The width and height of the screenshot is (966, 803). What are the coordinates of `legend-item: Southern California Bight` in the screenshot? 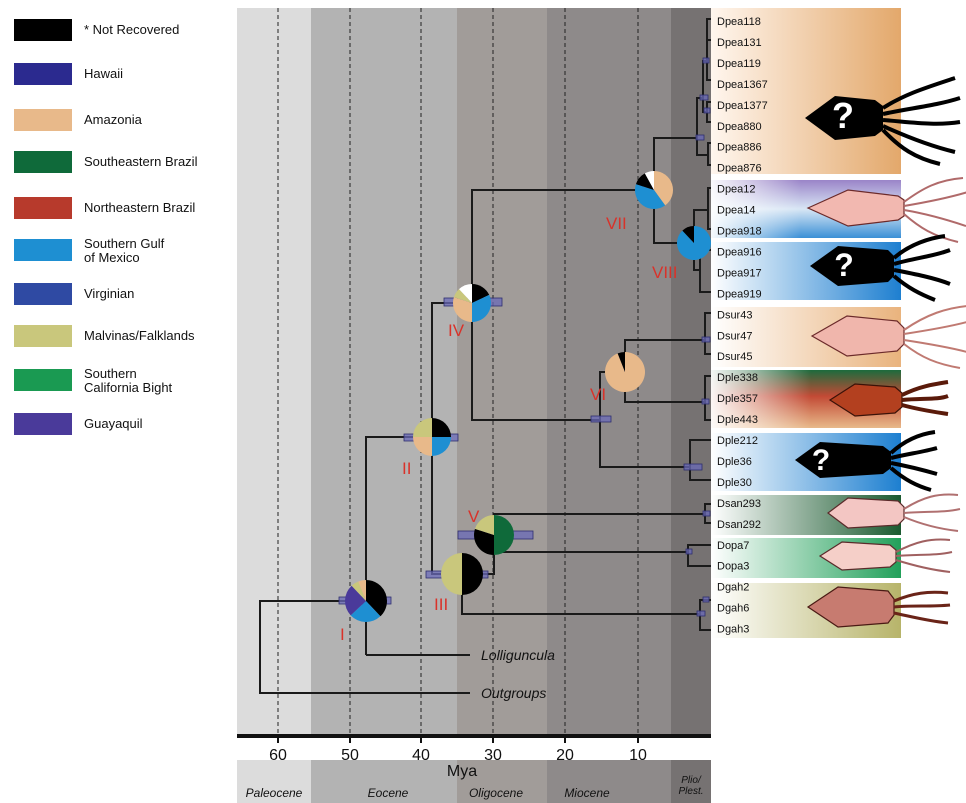 It's located at (93, 380).